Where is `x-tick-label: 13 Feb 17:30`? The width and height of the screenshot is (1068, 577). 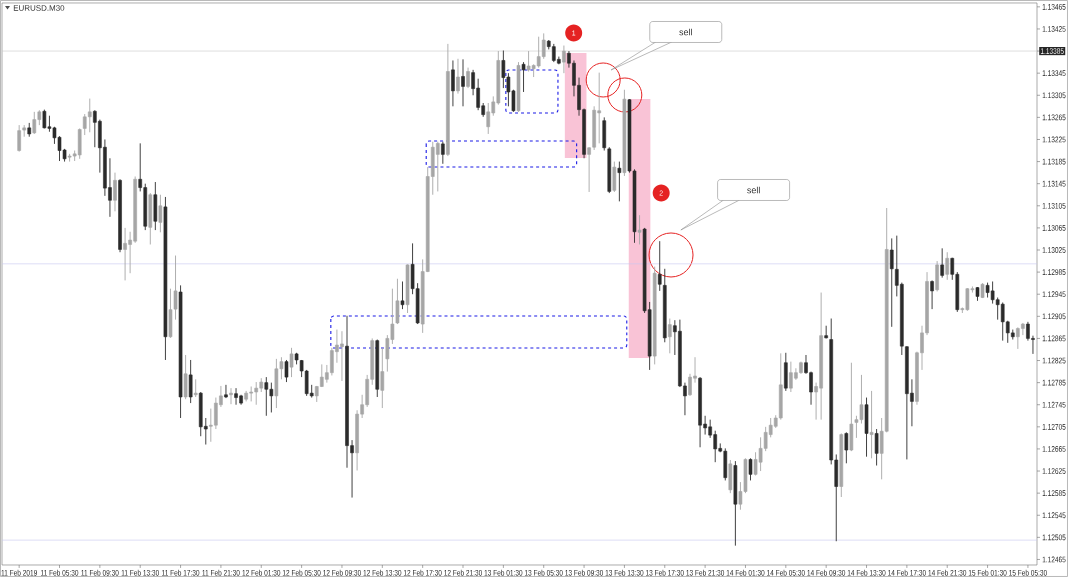
x-tick-label: 13 Feb 17:30 is located at coordinates (665, 572).